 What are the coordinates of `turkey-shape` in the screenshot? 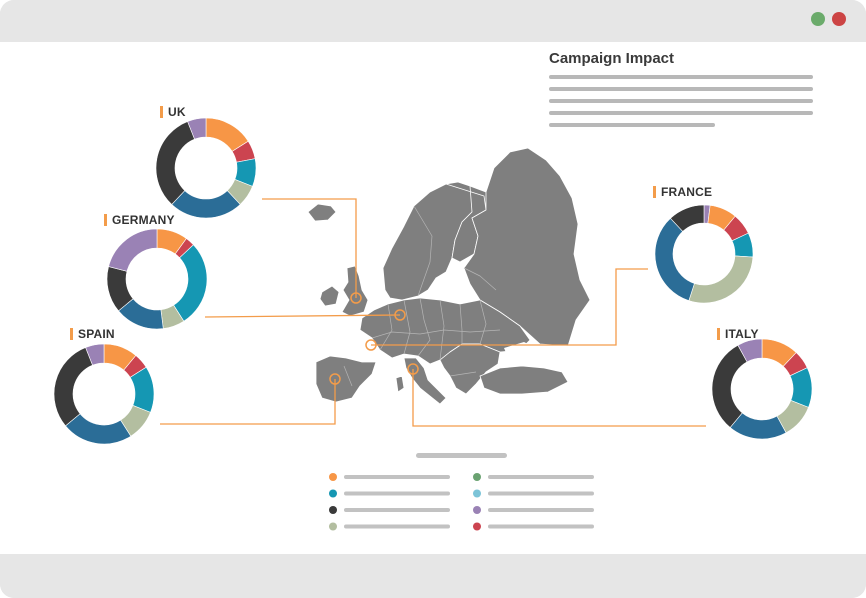 It's located at (524, 380).